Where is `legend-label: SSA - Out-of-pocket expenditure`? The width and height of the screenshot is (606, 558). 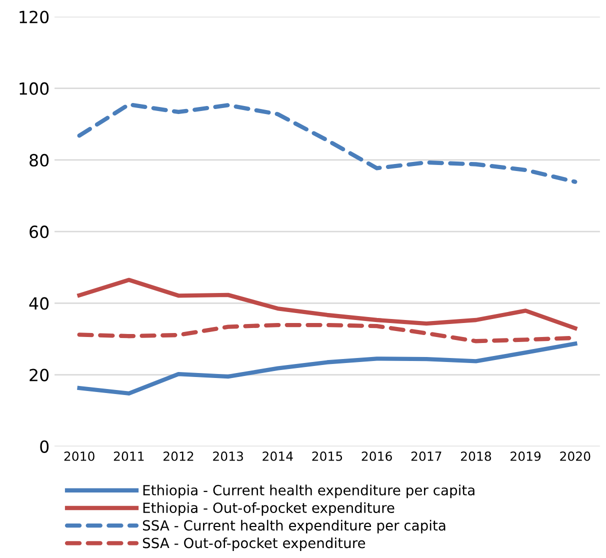 legend-label: SSA - Out-of-pocket expenditure is located at coordinates (254, 544).